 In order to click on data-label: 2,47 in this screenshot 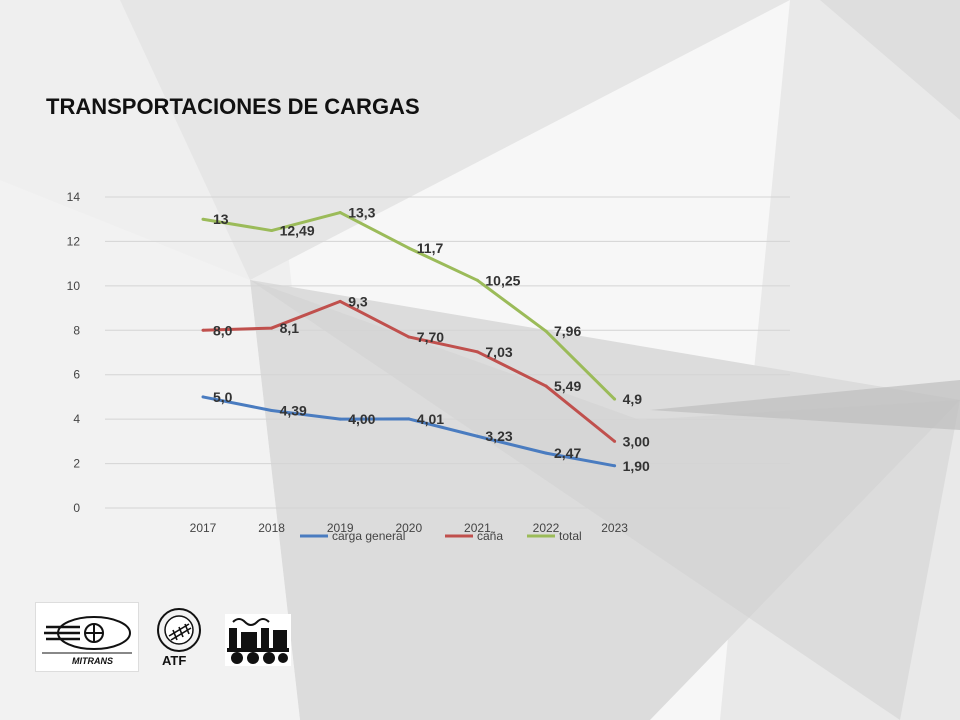, I will do `click(567, 453)`.